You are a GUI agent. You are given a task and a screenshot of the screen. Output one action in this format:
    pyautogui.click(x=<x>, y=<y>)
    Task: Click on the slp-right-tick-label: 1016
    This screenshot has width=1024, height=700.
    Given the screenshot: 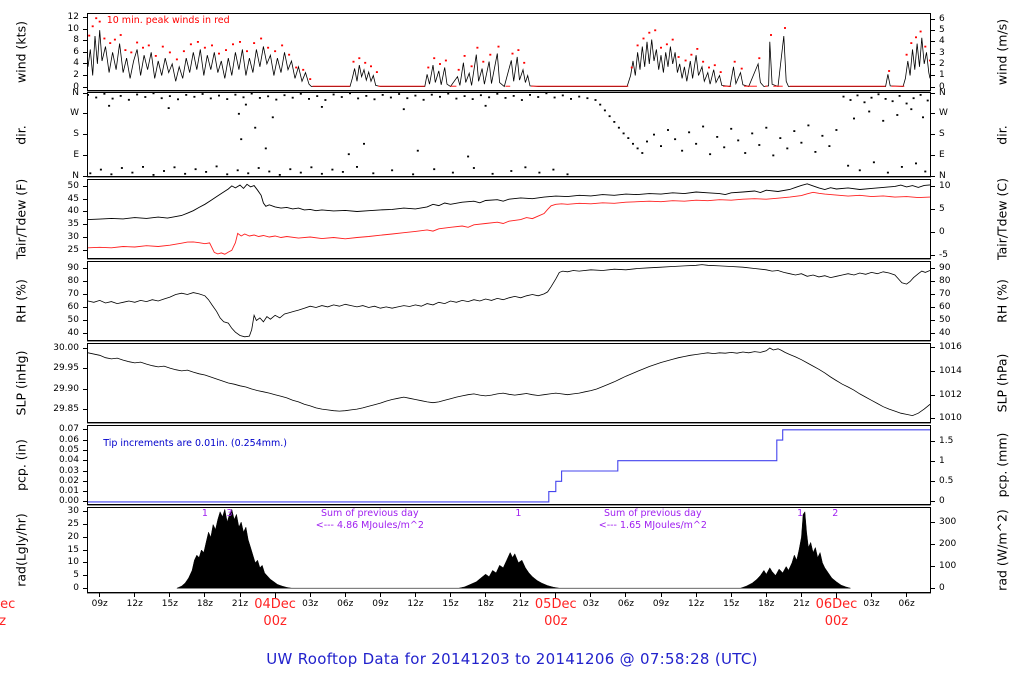 What is the action you would take?
    pyautogui.click(x=950, y=347)
    